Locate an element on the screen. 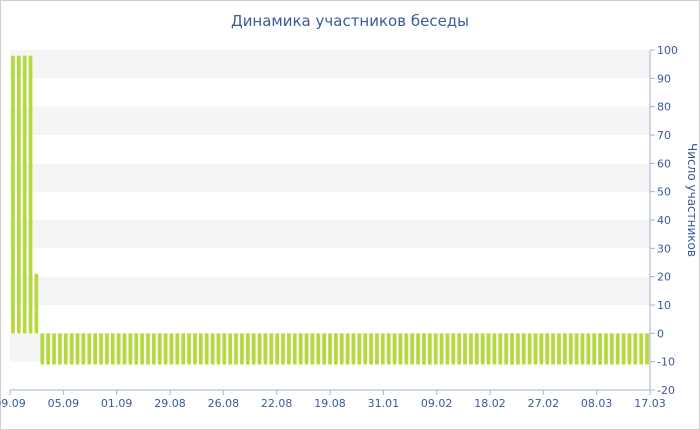 The height and width of the screenshot is (430, 700). x-tick-label: 05.09 is located at coordinates (64, 403).